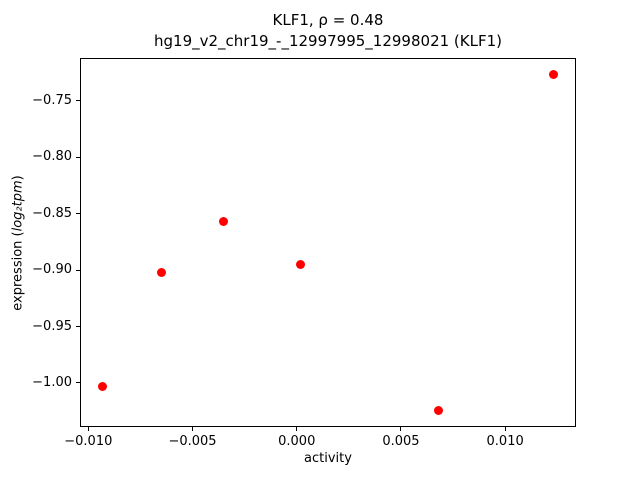  What do you see at coordinates (18, 178) in the screenshot?
I see `y-axis-label-close: )` at bounding box center [18, 178].